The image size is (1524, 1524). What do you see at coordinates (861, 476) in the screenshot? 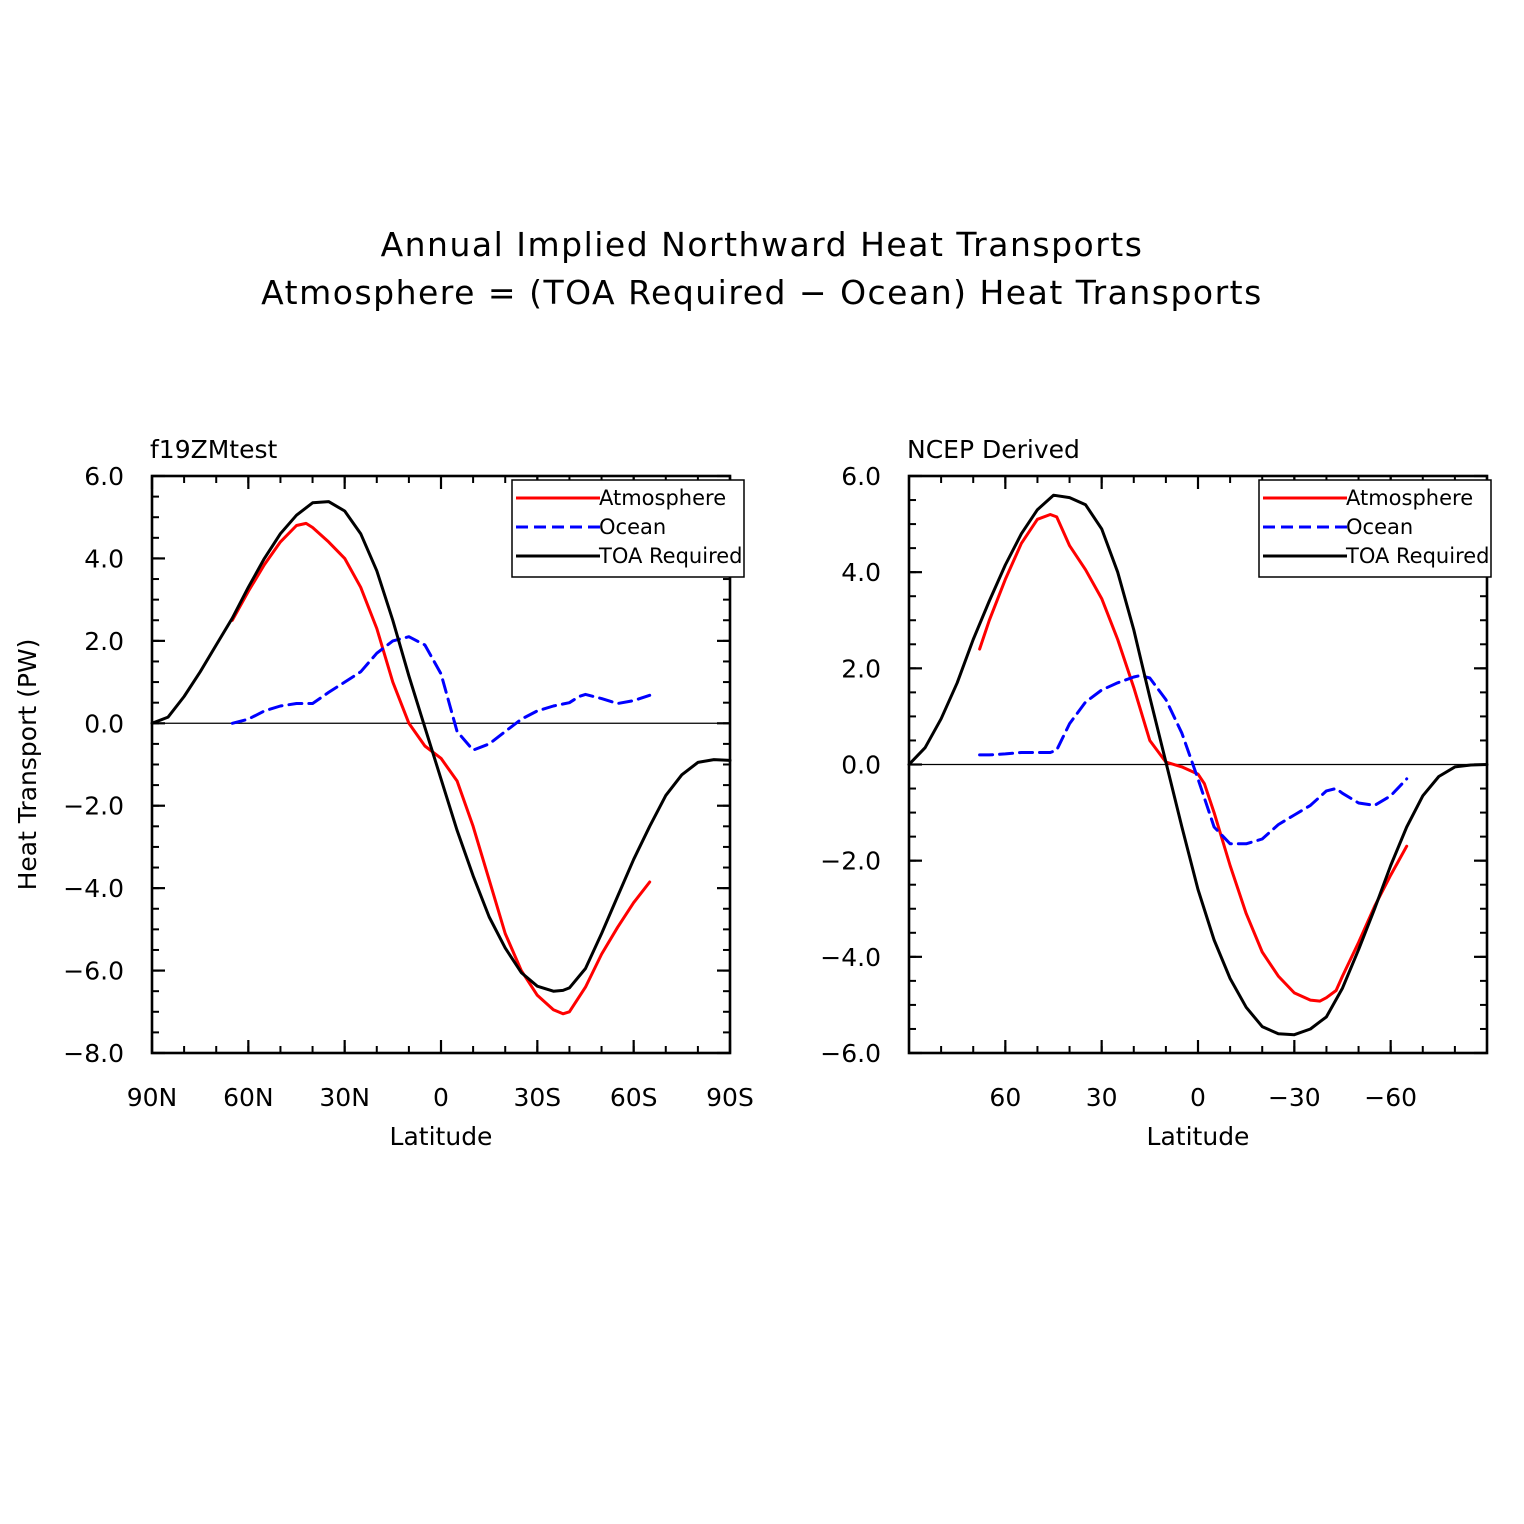
I see `panel-2-ytick-label: 6.0` at bounding box center [861, 476].